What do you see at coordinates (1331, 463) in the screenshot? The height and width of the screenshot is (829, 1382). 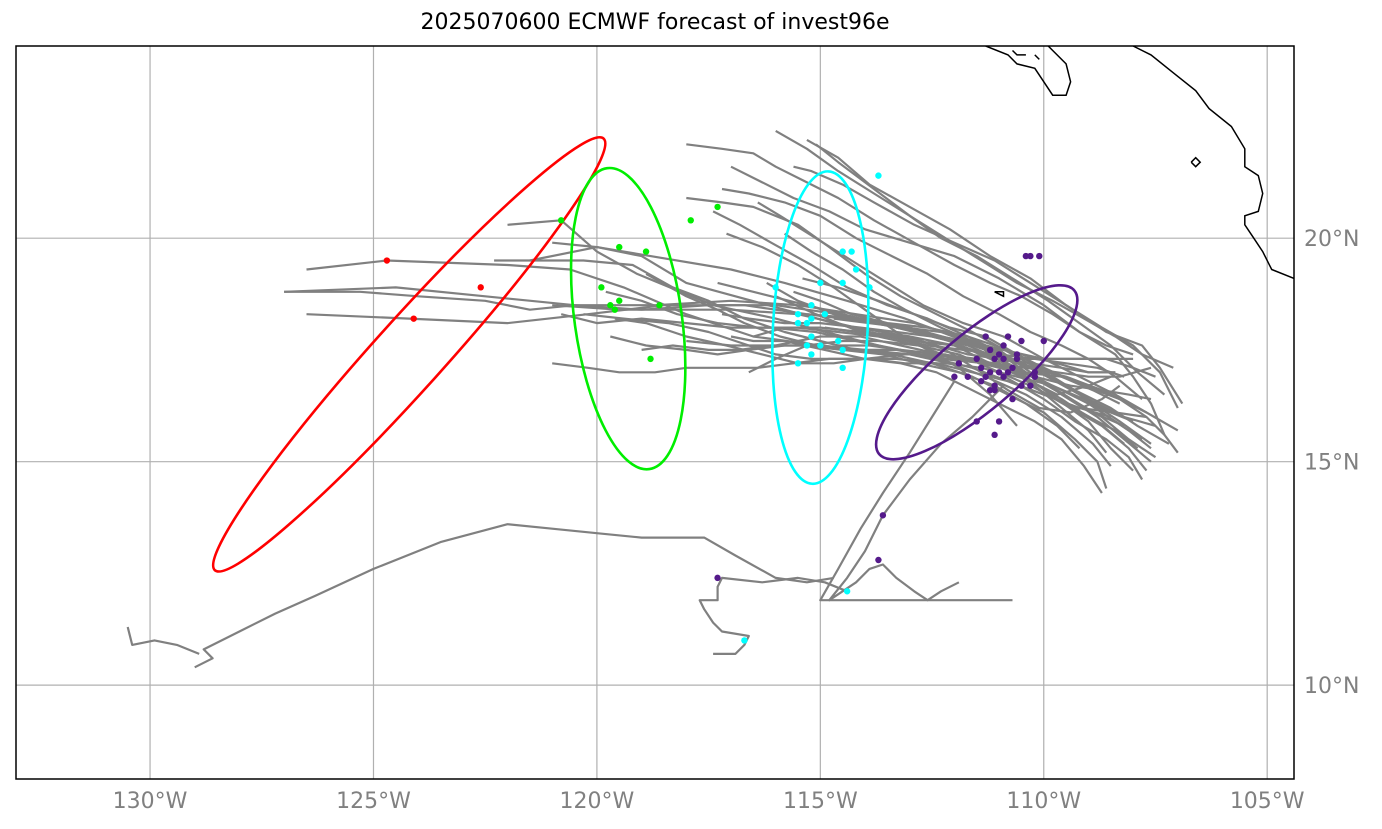 I see `lat-tick-label: 15°N` at bounding box center [1331, 463].